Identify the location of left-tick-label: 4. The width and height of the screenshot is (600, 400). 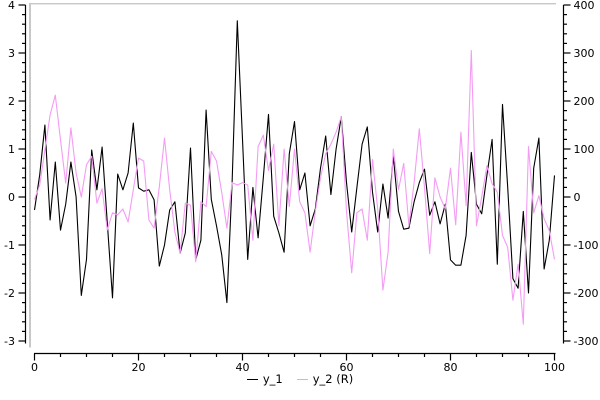
(11, 6).